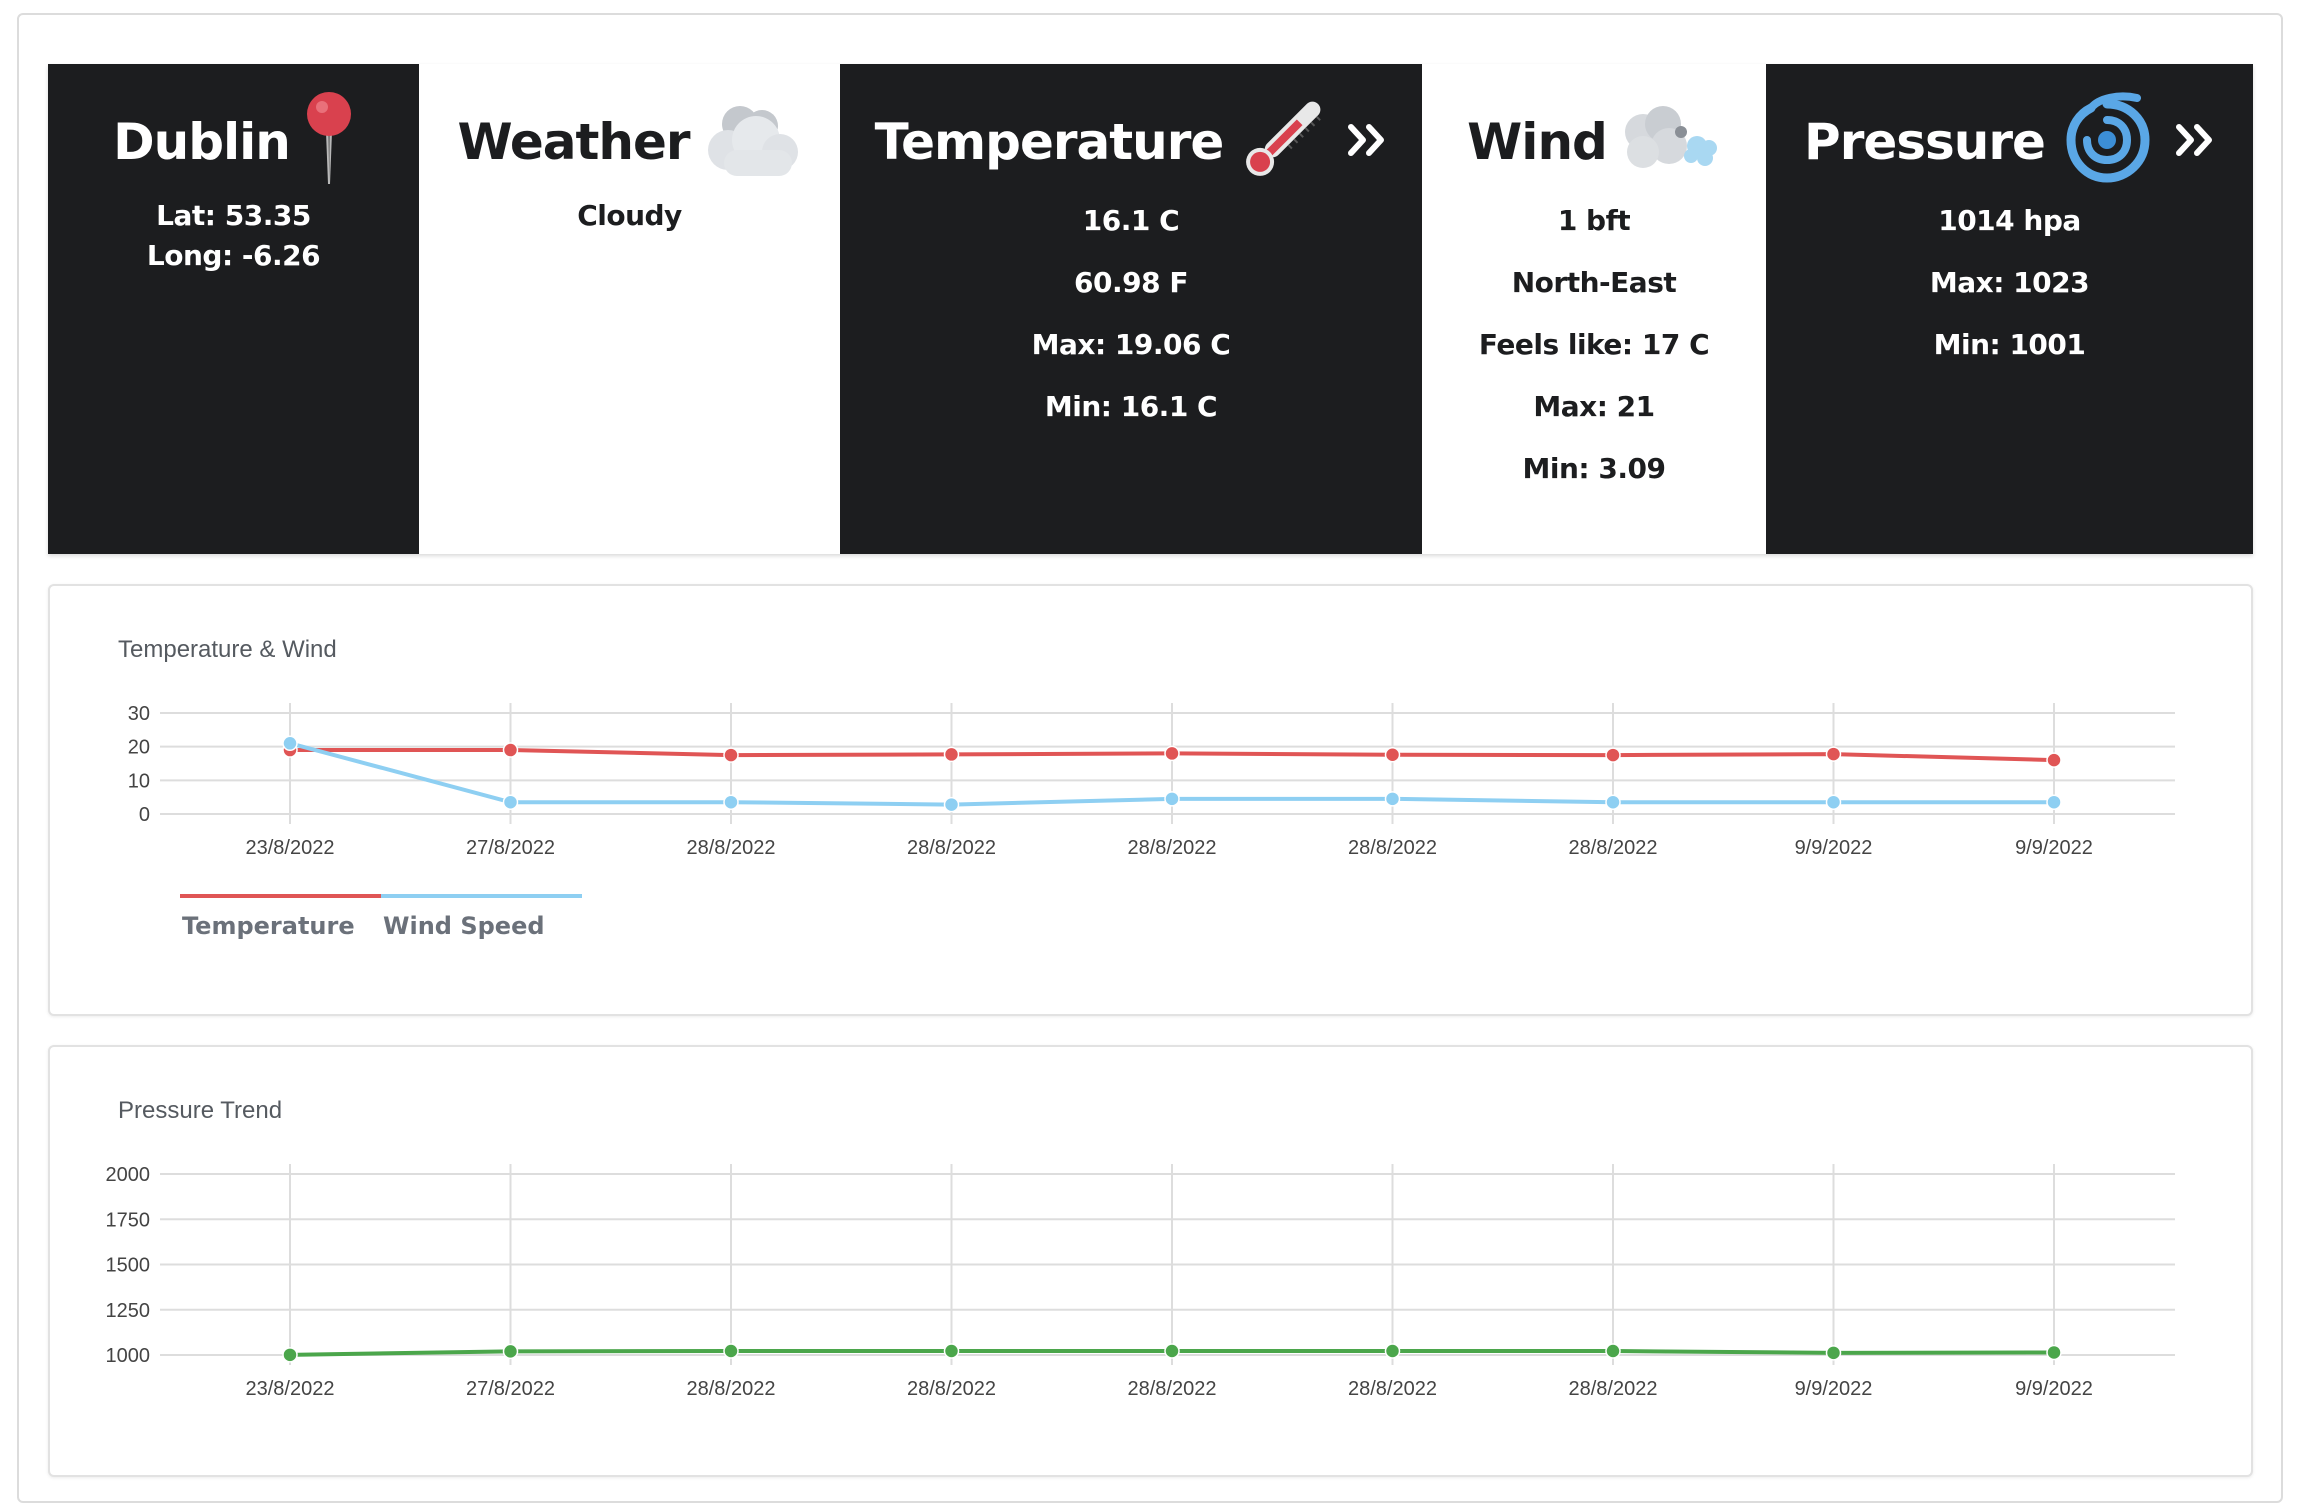 Image resolution: width=2300 pixels, height=1503 pixels. What do you see at coordinates (629, 309) in the screenshot?
I see `weather-tile: Weather Cloudy` at bounding box center [629, 309].